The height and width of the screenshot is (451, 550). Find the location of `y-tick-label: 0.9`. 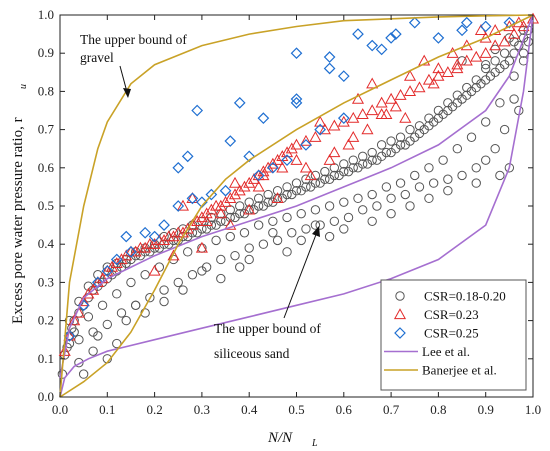

y-tick-label: 0.9 is located at coordinates (46, 52).